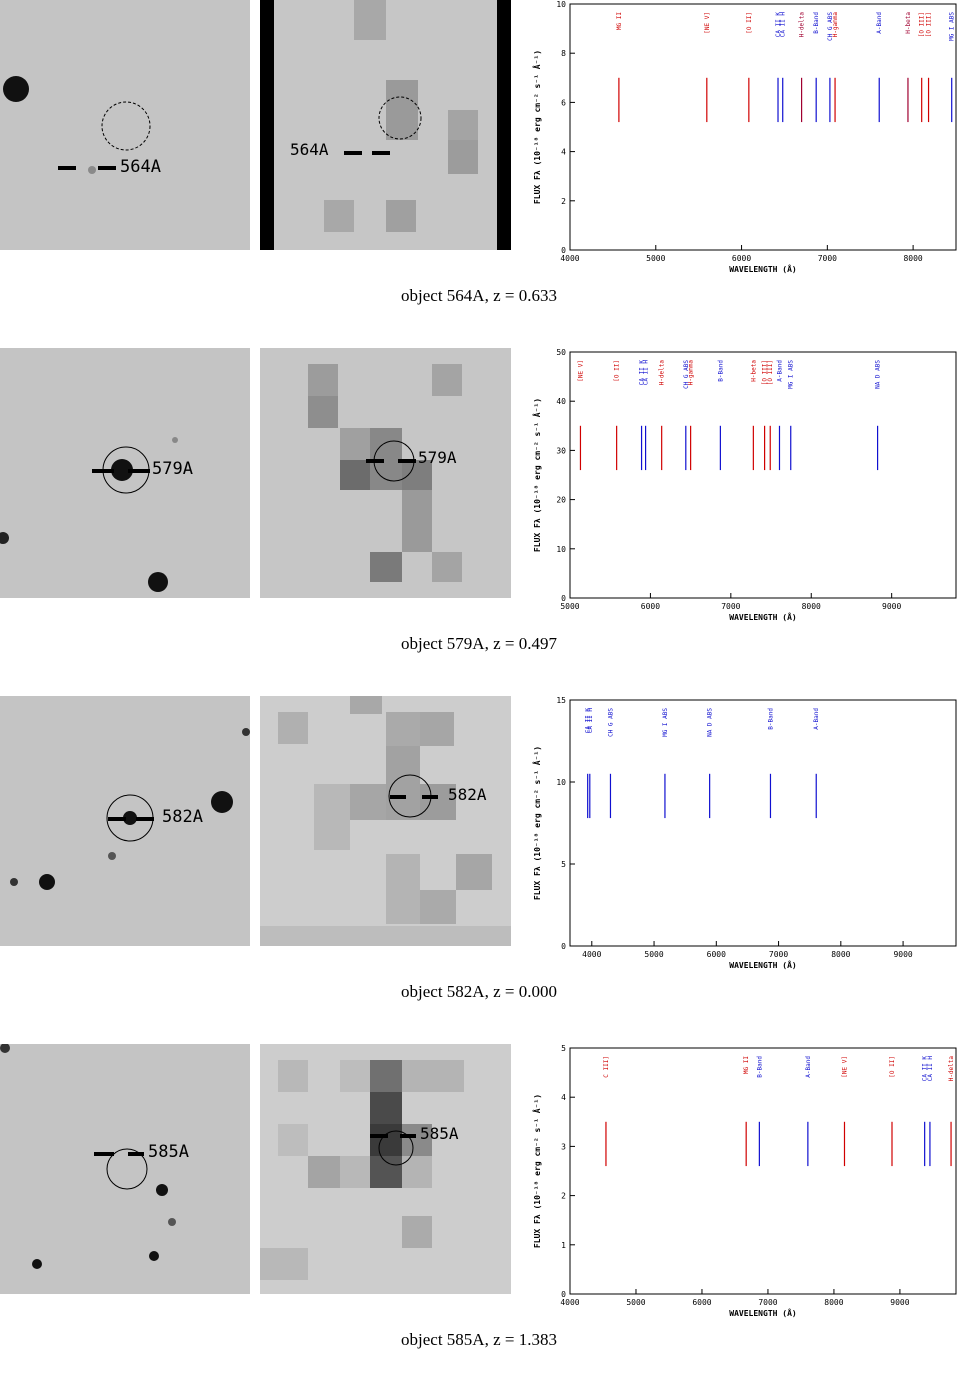 The image size is (958, 1384). I want to click on y-tick-label: 50, so click(561, 352).